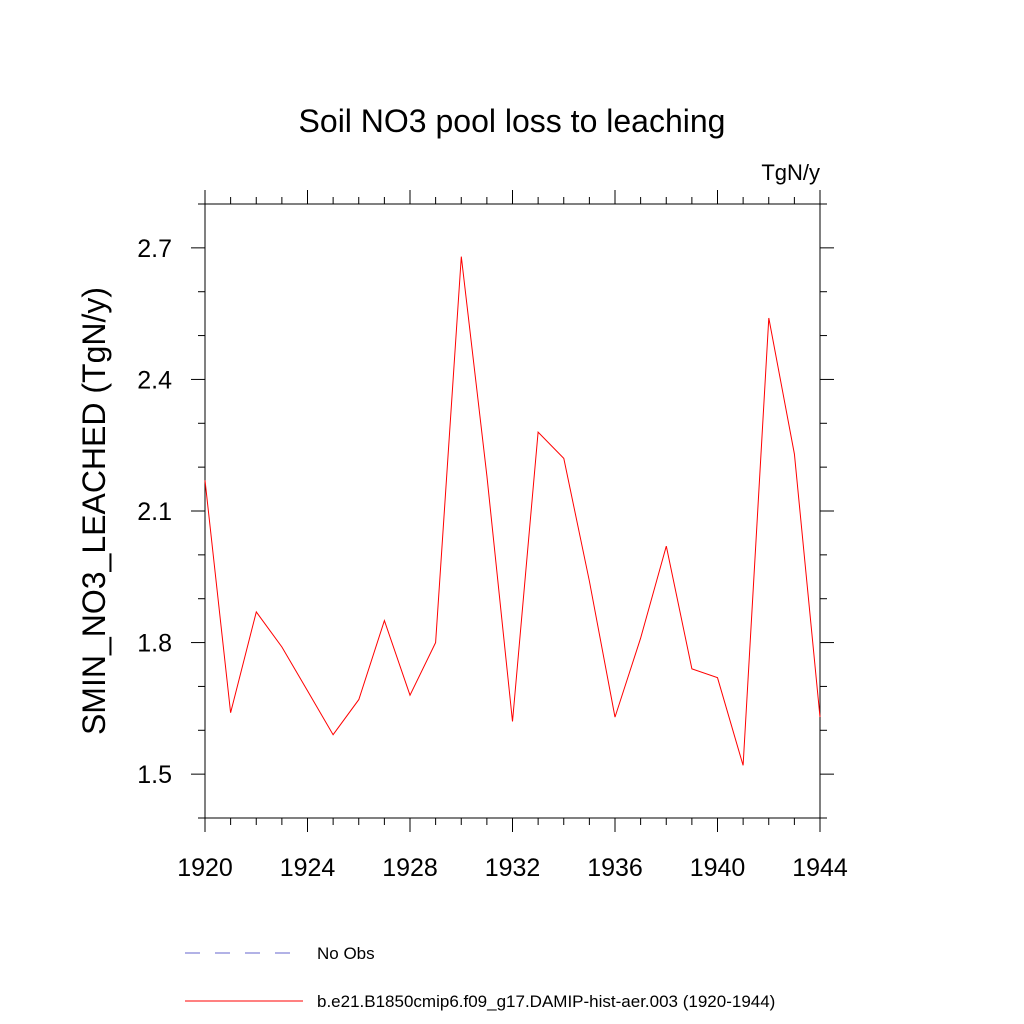  Describe the element at coordinates (718, 868) in the screenshot. I see `x-tick-label: 1940` at that location.